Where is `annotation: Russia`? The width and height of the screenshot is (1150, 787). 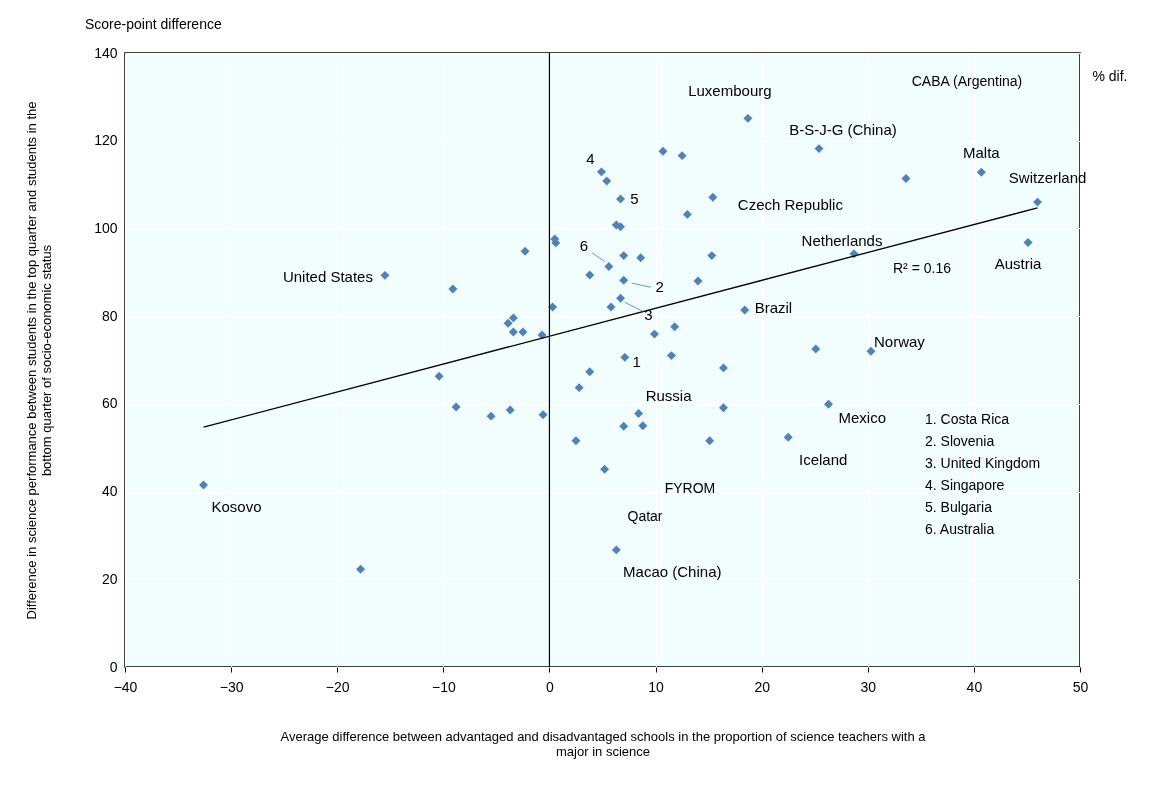
annotation: Russia is located at coordinates (669, 395).